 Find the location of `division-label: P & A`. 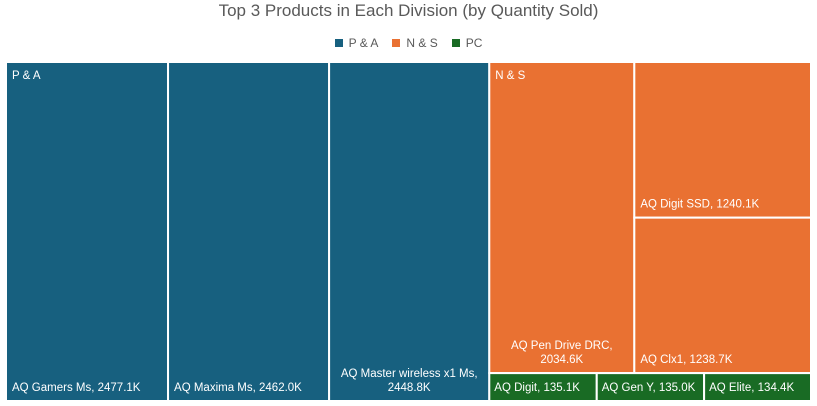

division-label: P & A is located at coordinates (26, 76).